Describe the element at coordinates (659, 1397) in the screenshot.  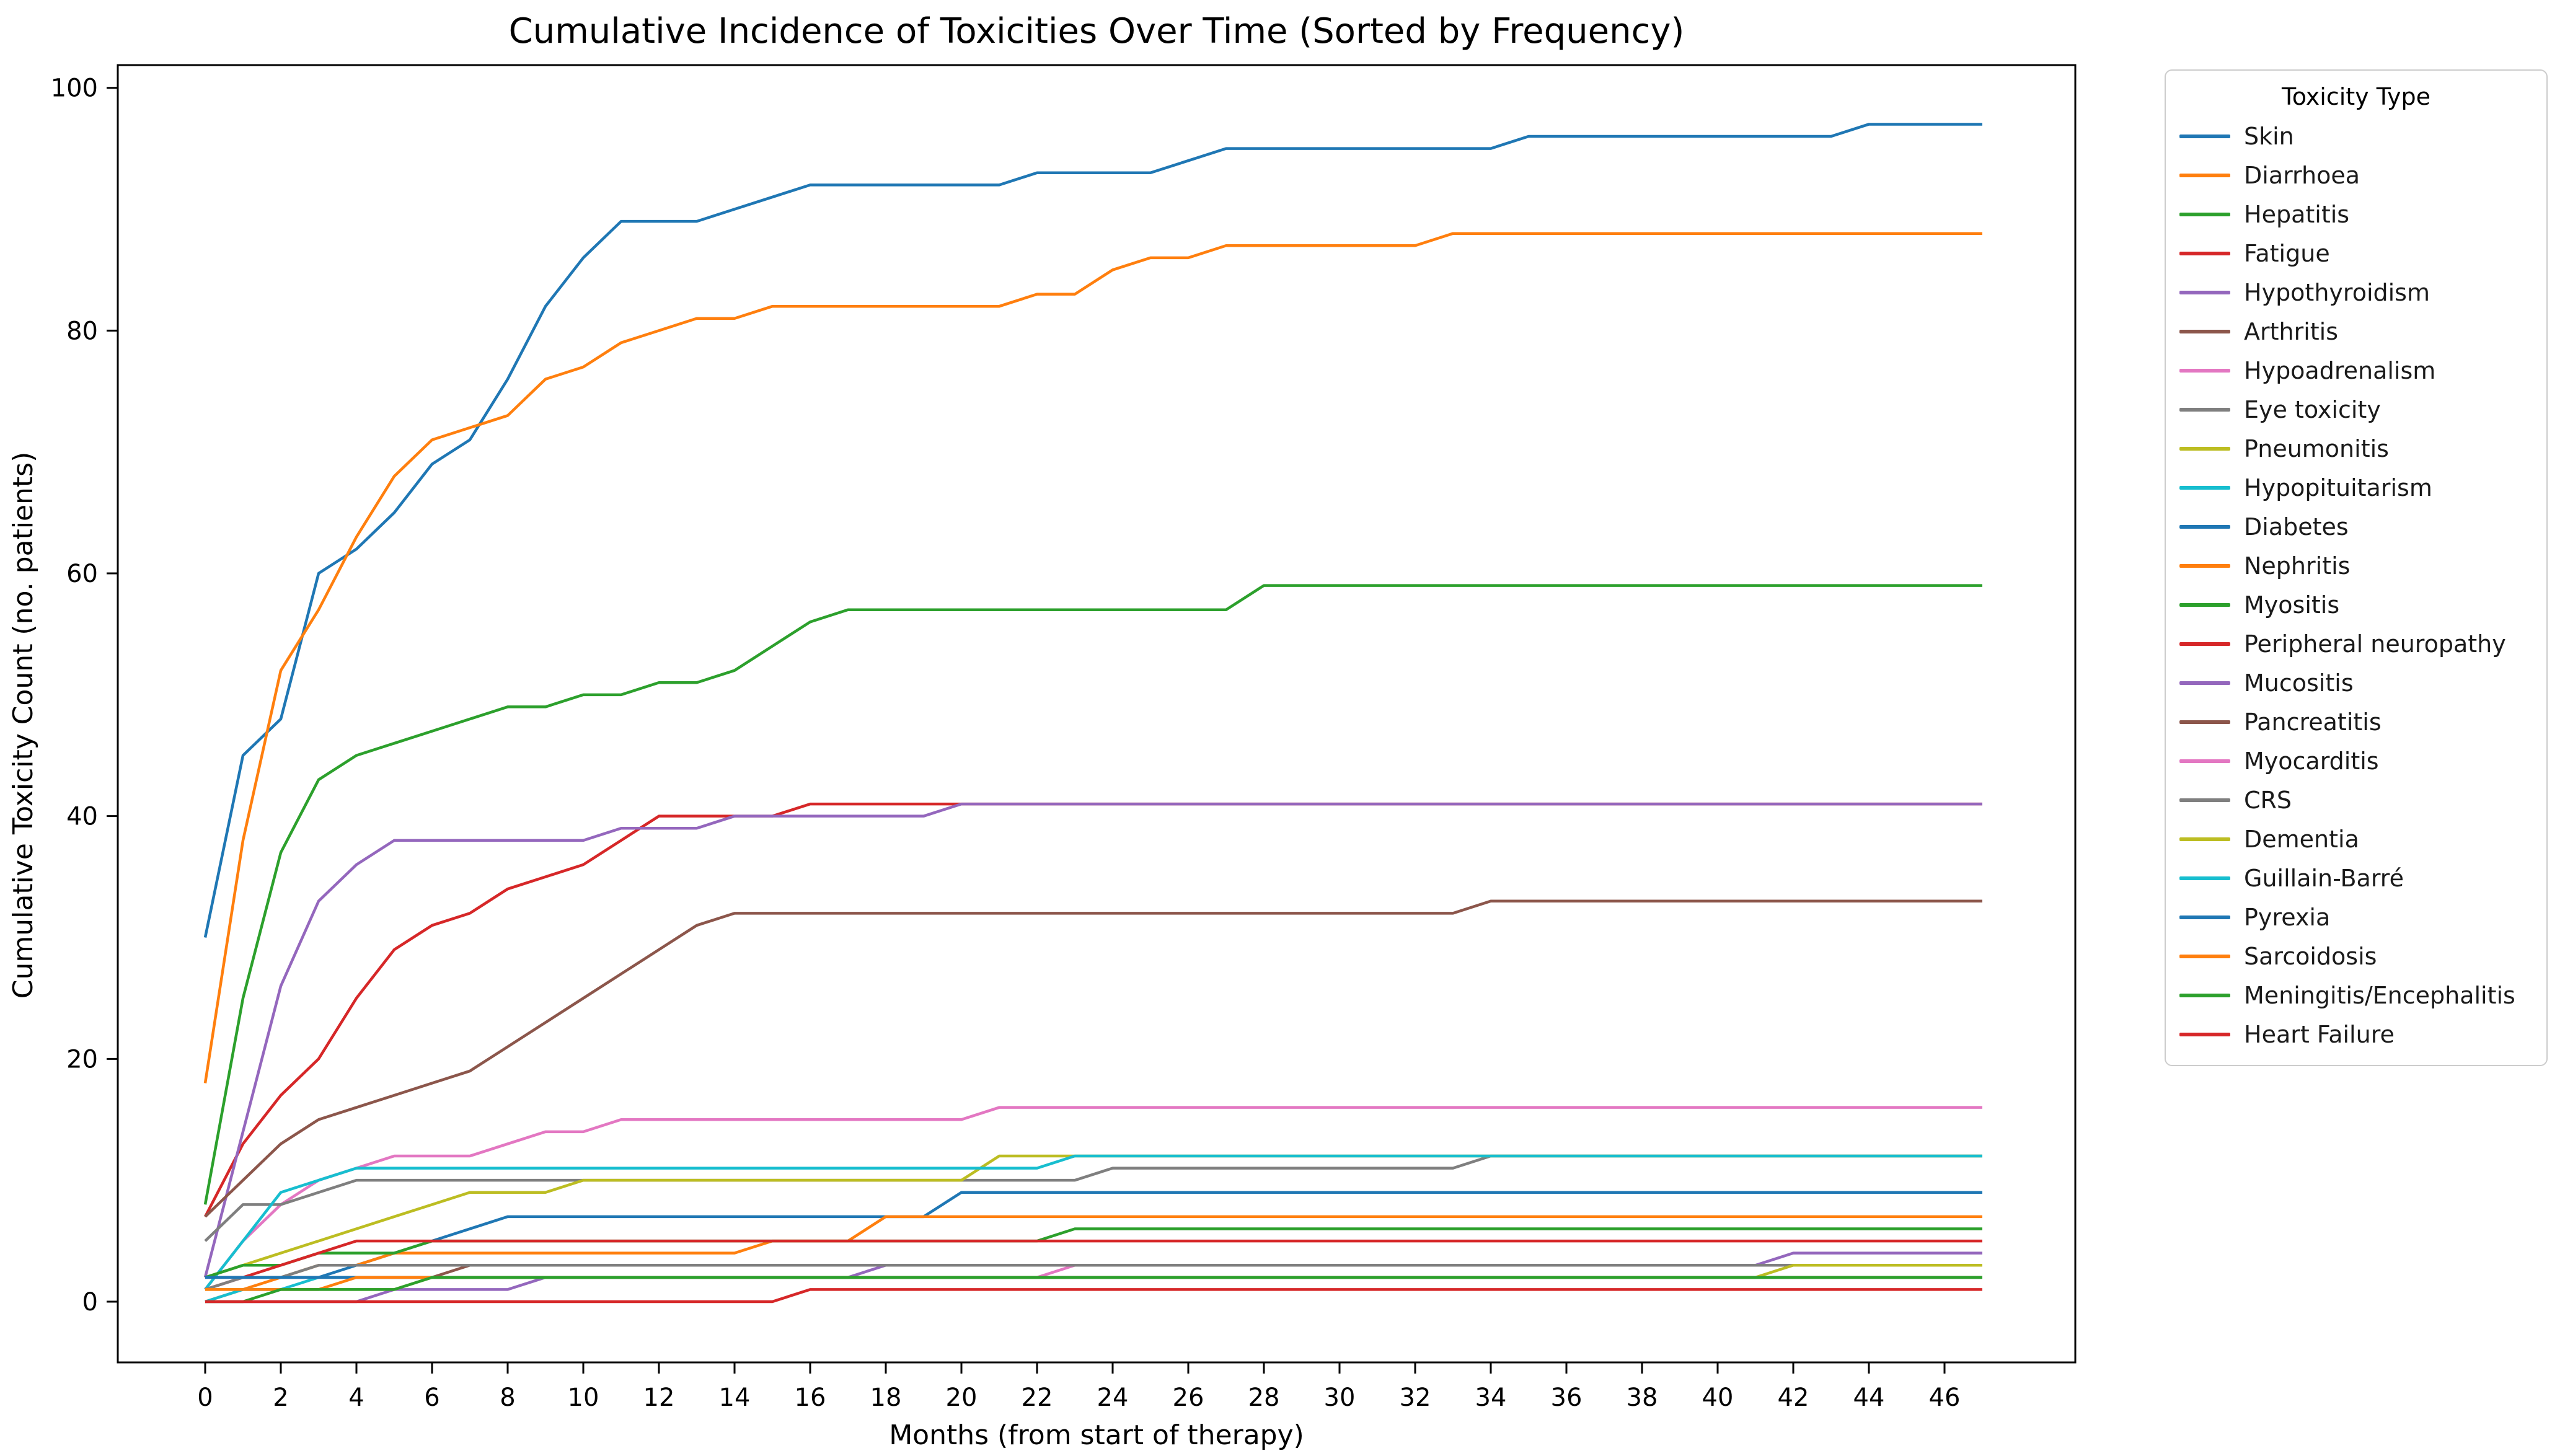
I see `x-tick-label: 12` at that location.